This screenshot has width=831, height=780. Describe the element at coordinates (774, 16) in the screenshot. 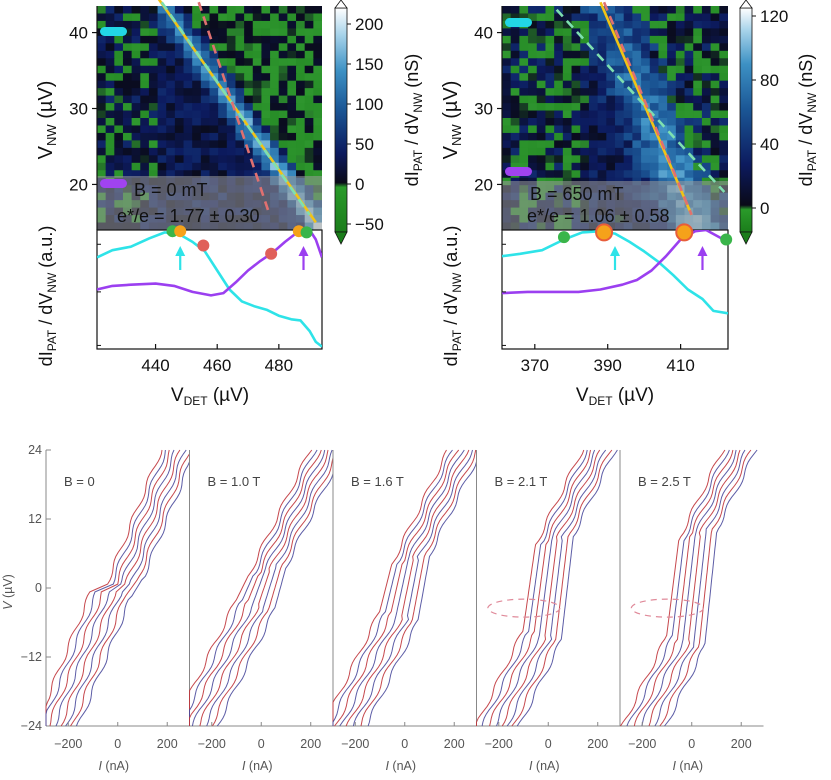

I see `colorbar-tick-label: 120` at that location.